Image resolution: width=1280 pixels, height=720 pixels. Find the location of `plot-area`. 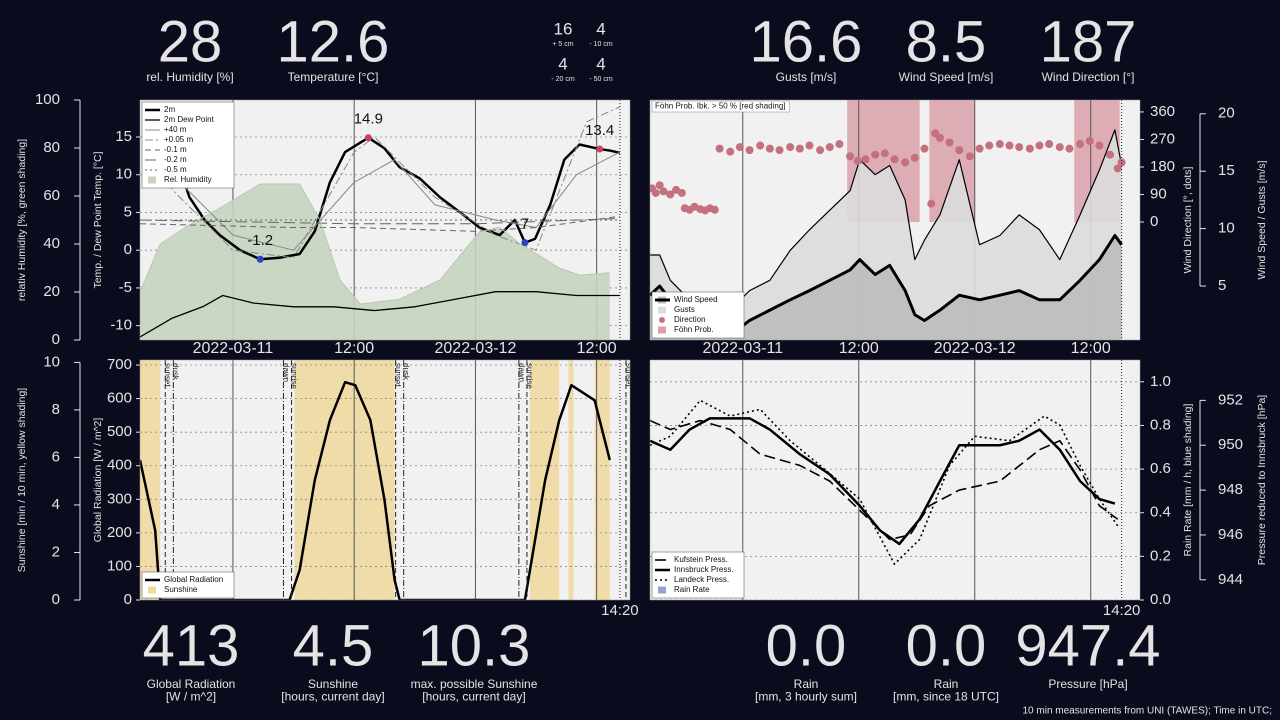

plot-area is located at coordinates (888, 220).